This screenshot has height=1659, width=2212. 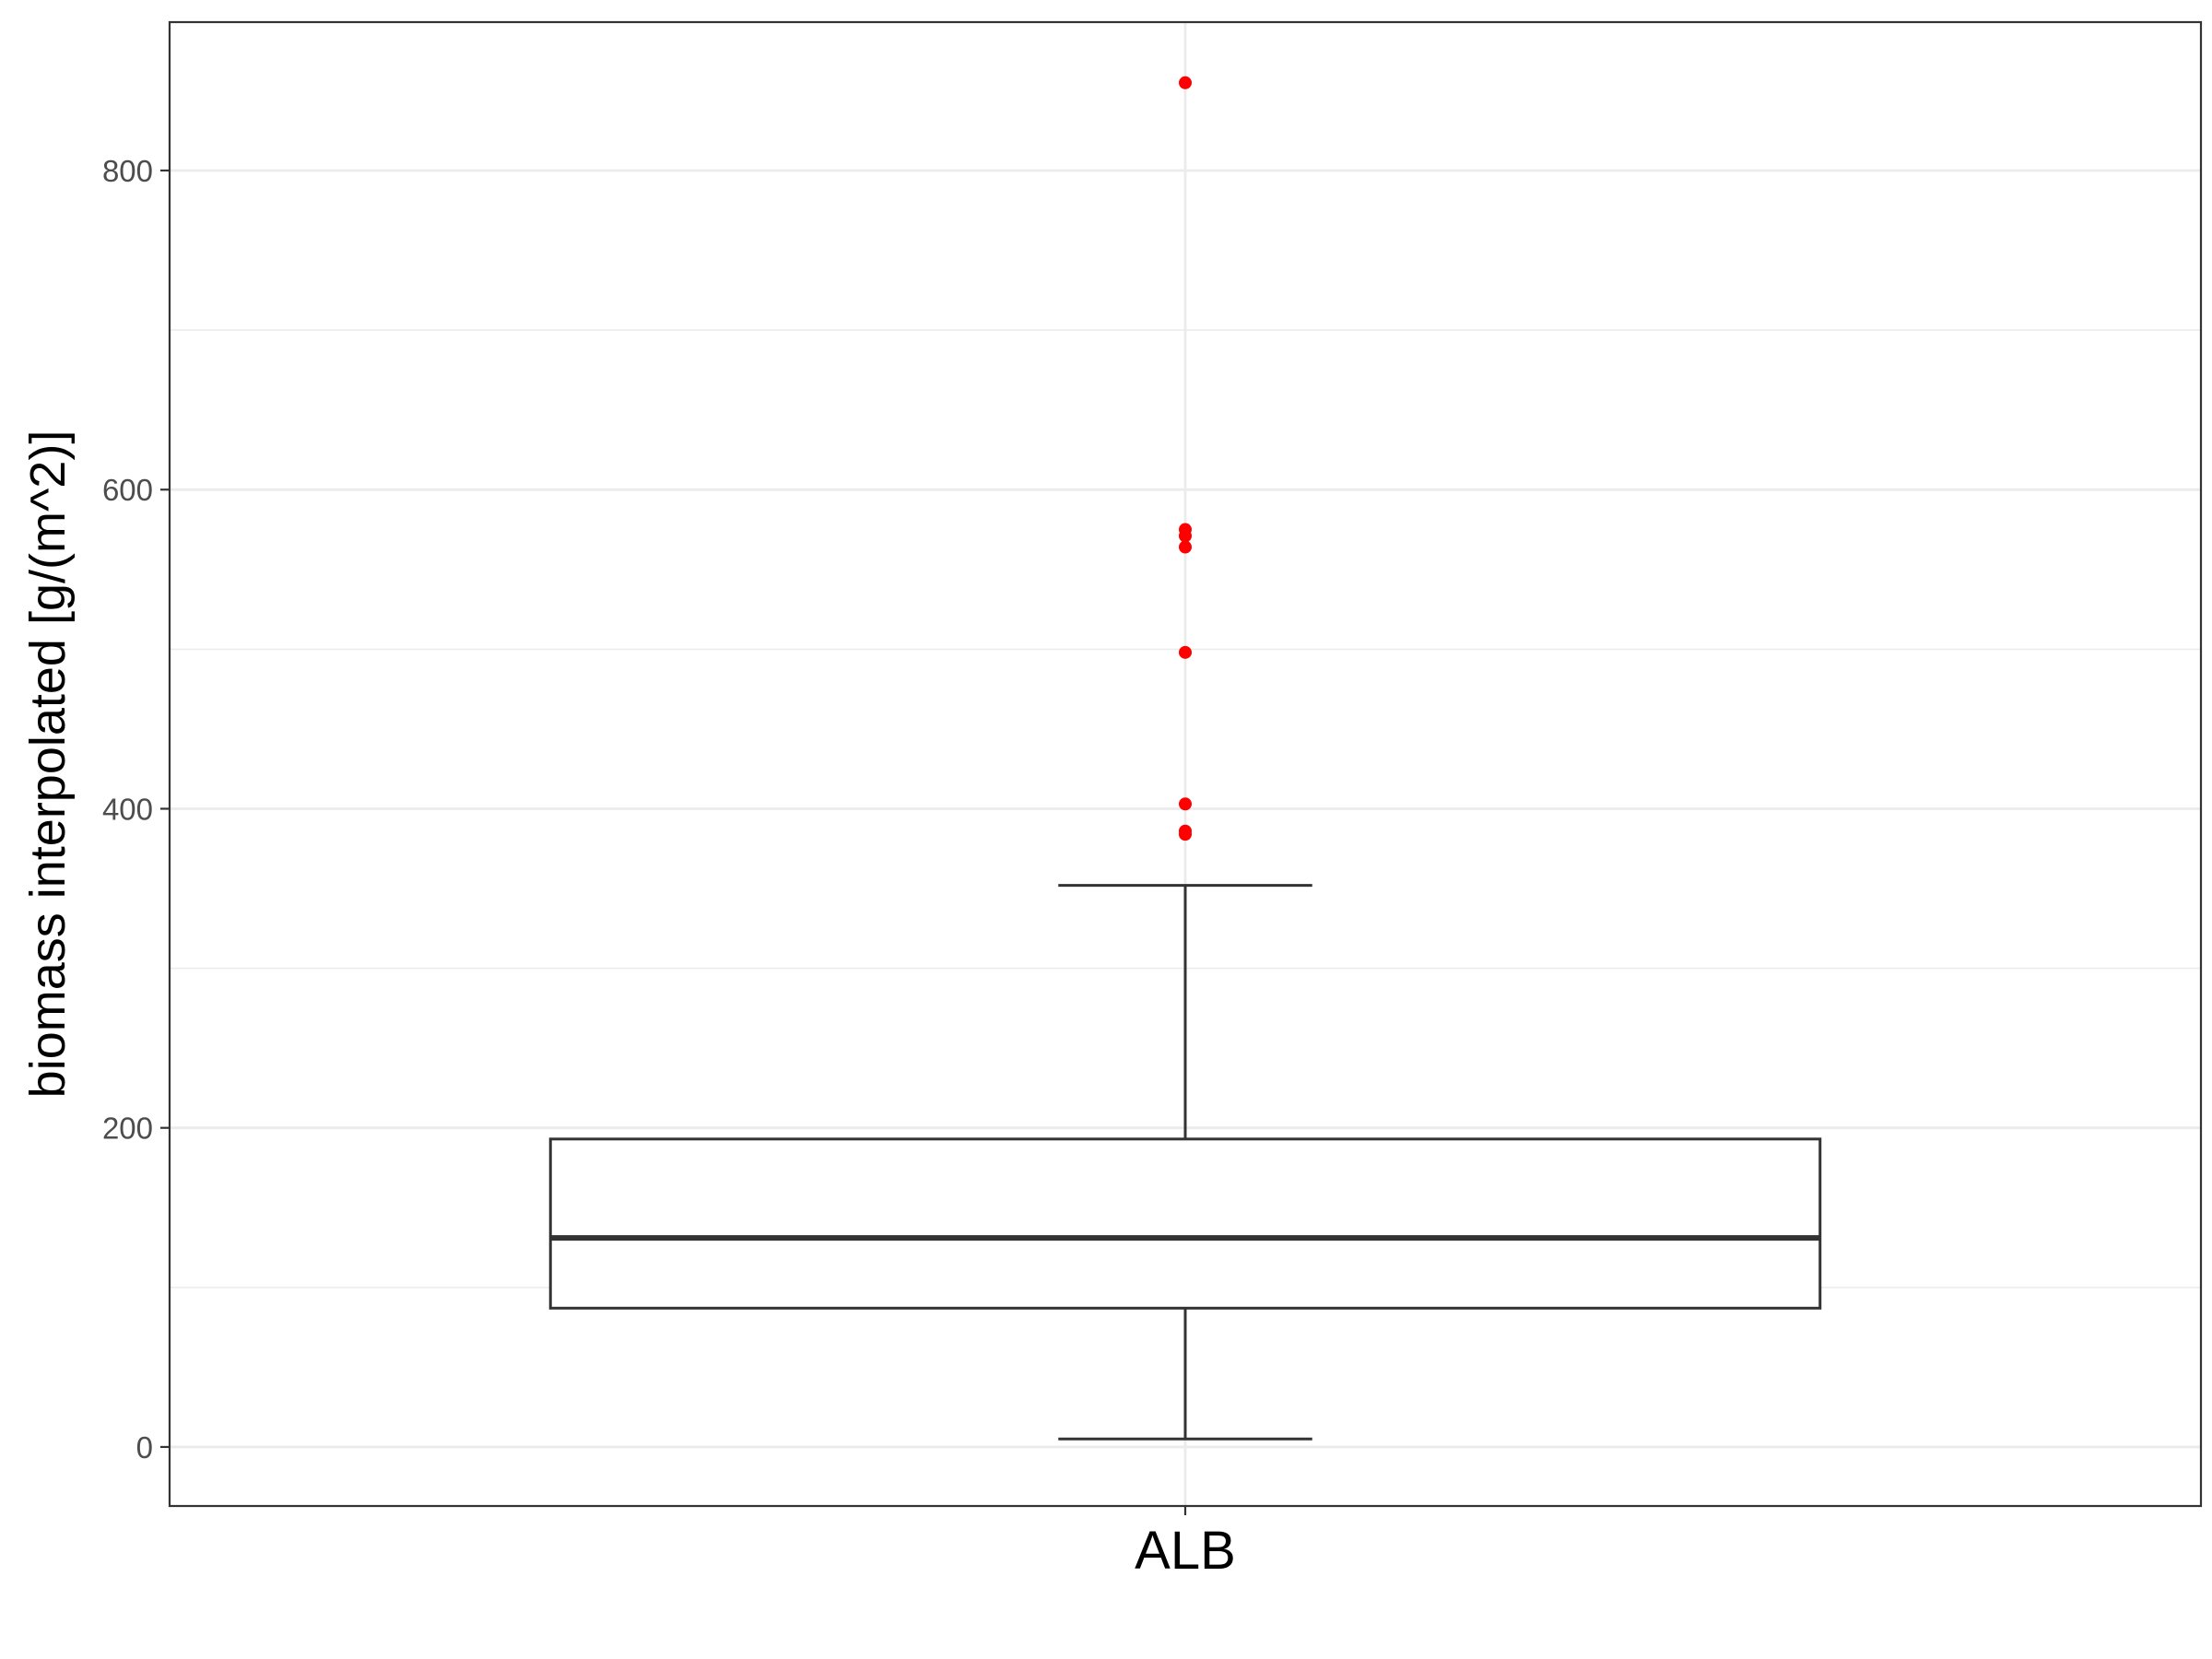 I want to click on outlier-layer, so click(x=1185, y=458).